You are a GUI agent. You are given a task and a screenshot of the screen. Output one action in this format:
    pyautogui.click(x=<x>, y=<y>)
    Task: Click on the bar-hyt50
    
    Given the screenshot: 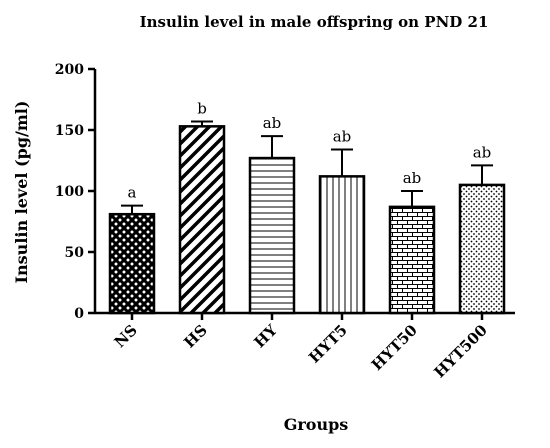 What is the action you would take?
    pyautogui.click(x=412, y=260)
    